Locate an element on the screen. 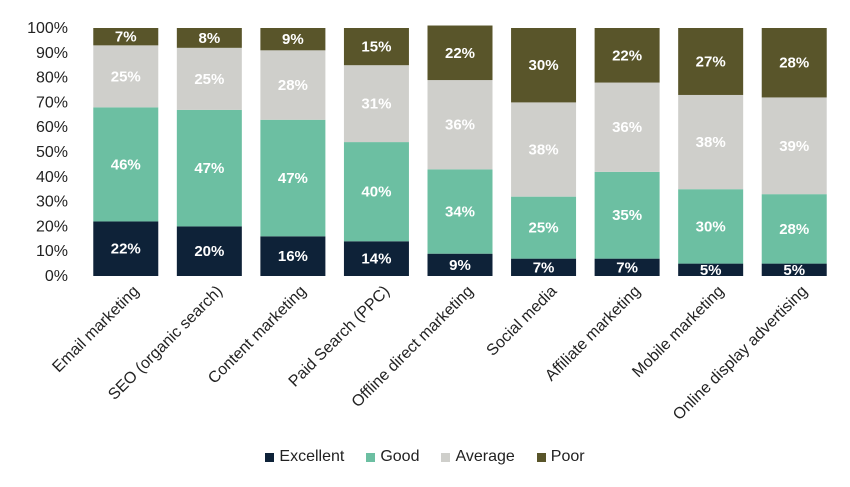 This screenshot has width=850, height=487. data-label: 16% is located at coordinates (293, 256).